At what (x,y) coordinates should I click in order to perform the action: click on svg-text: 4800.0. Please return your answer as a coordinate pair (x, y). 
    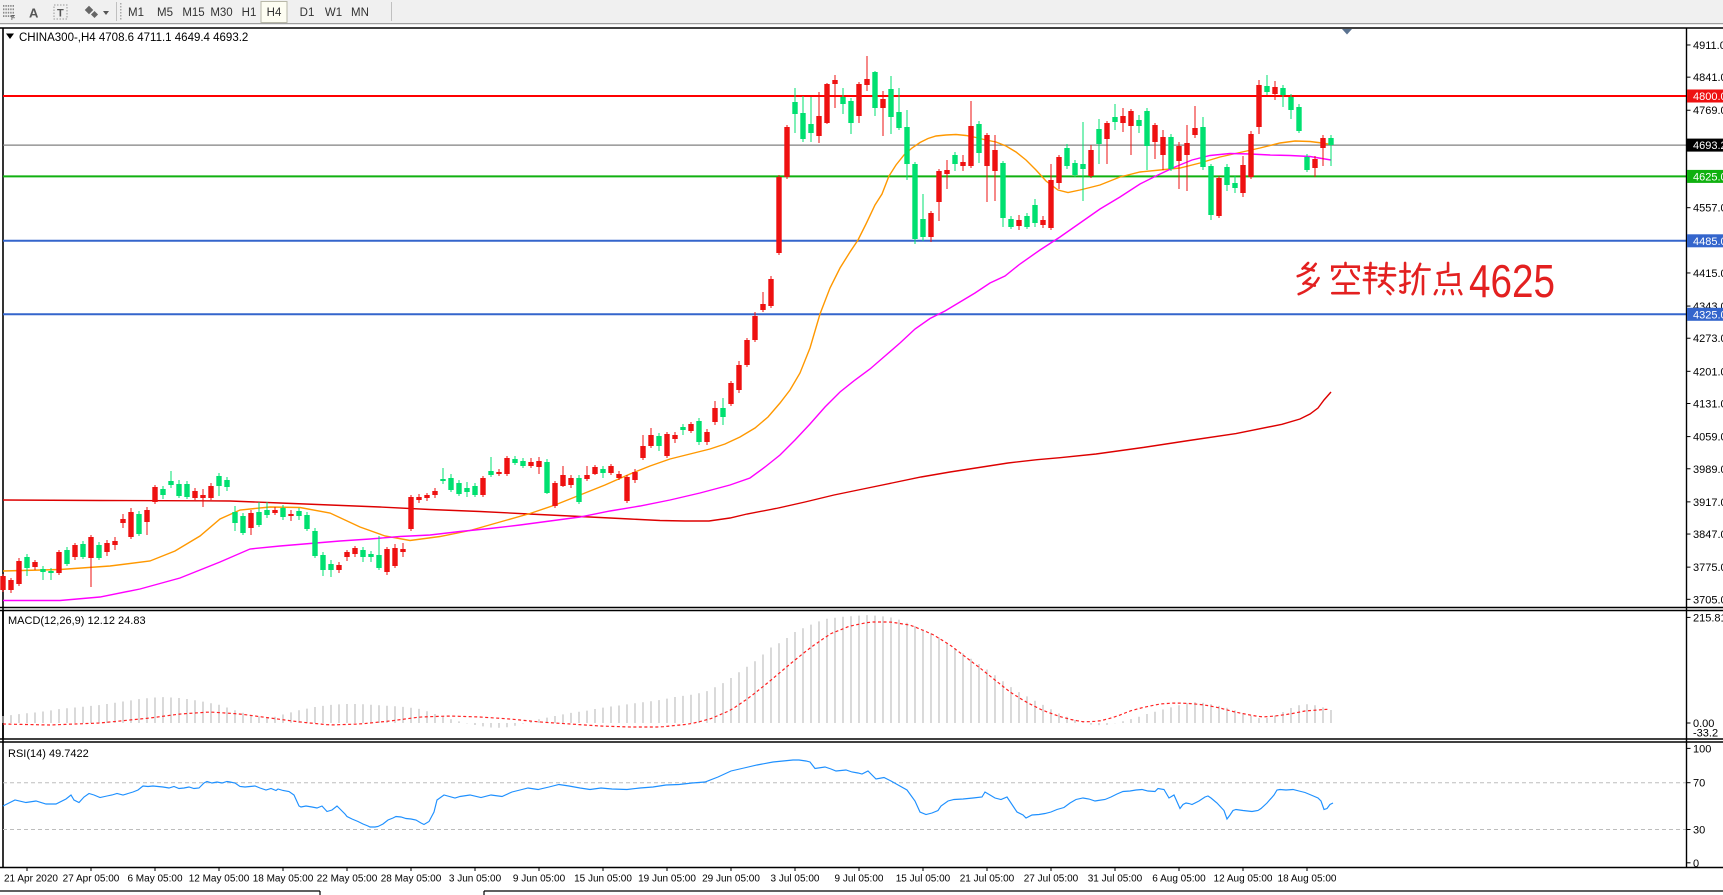
    Looking at the image, I should click on (1708, 97).